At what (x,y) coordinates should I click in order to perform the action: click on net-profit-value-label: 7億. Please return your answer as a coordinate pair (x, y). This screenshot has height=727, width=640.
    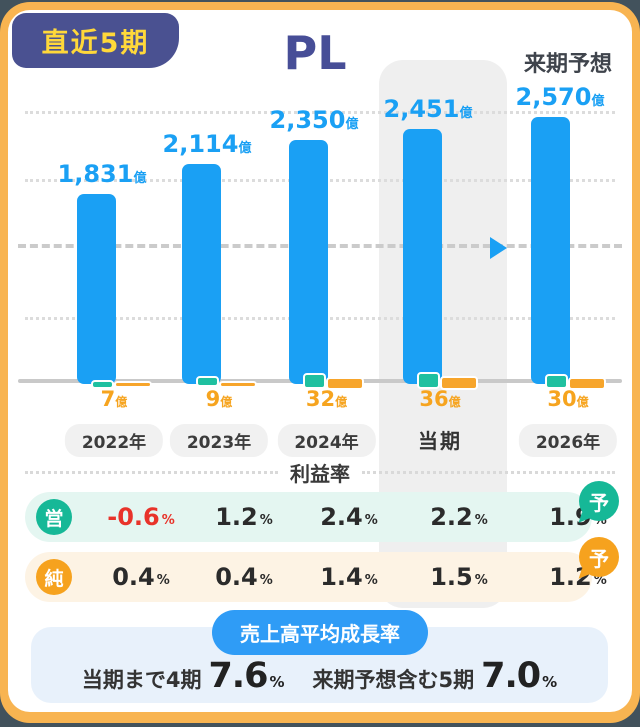
    Looking at the image, I should click on (114, 399).